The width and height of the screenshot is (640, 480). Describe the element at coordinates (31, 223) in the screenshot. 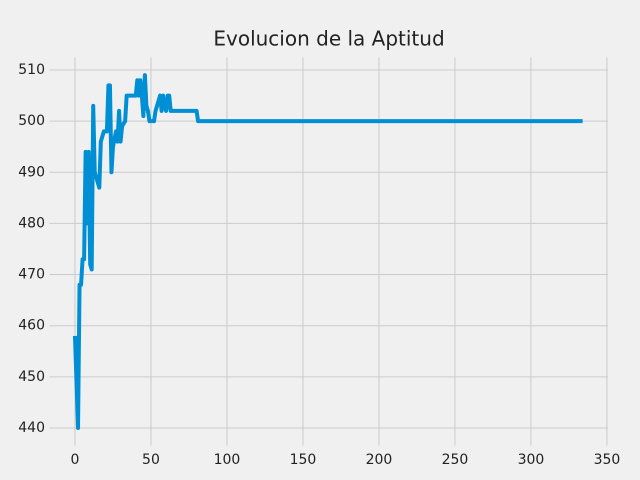

I see `y-tick-label: 480` at that location.